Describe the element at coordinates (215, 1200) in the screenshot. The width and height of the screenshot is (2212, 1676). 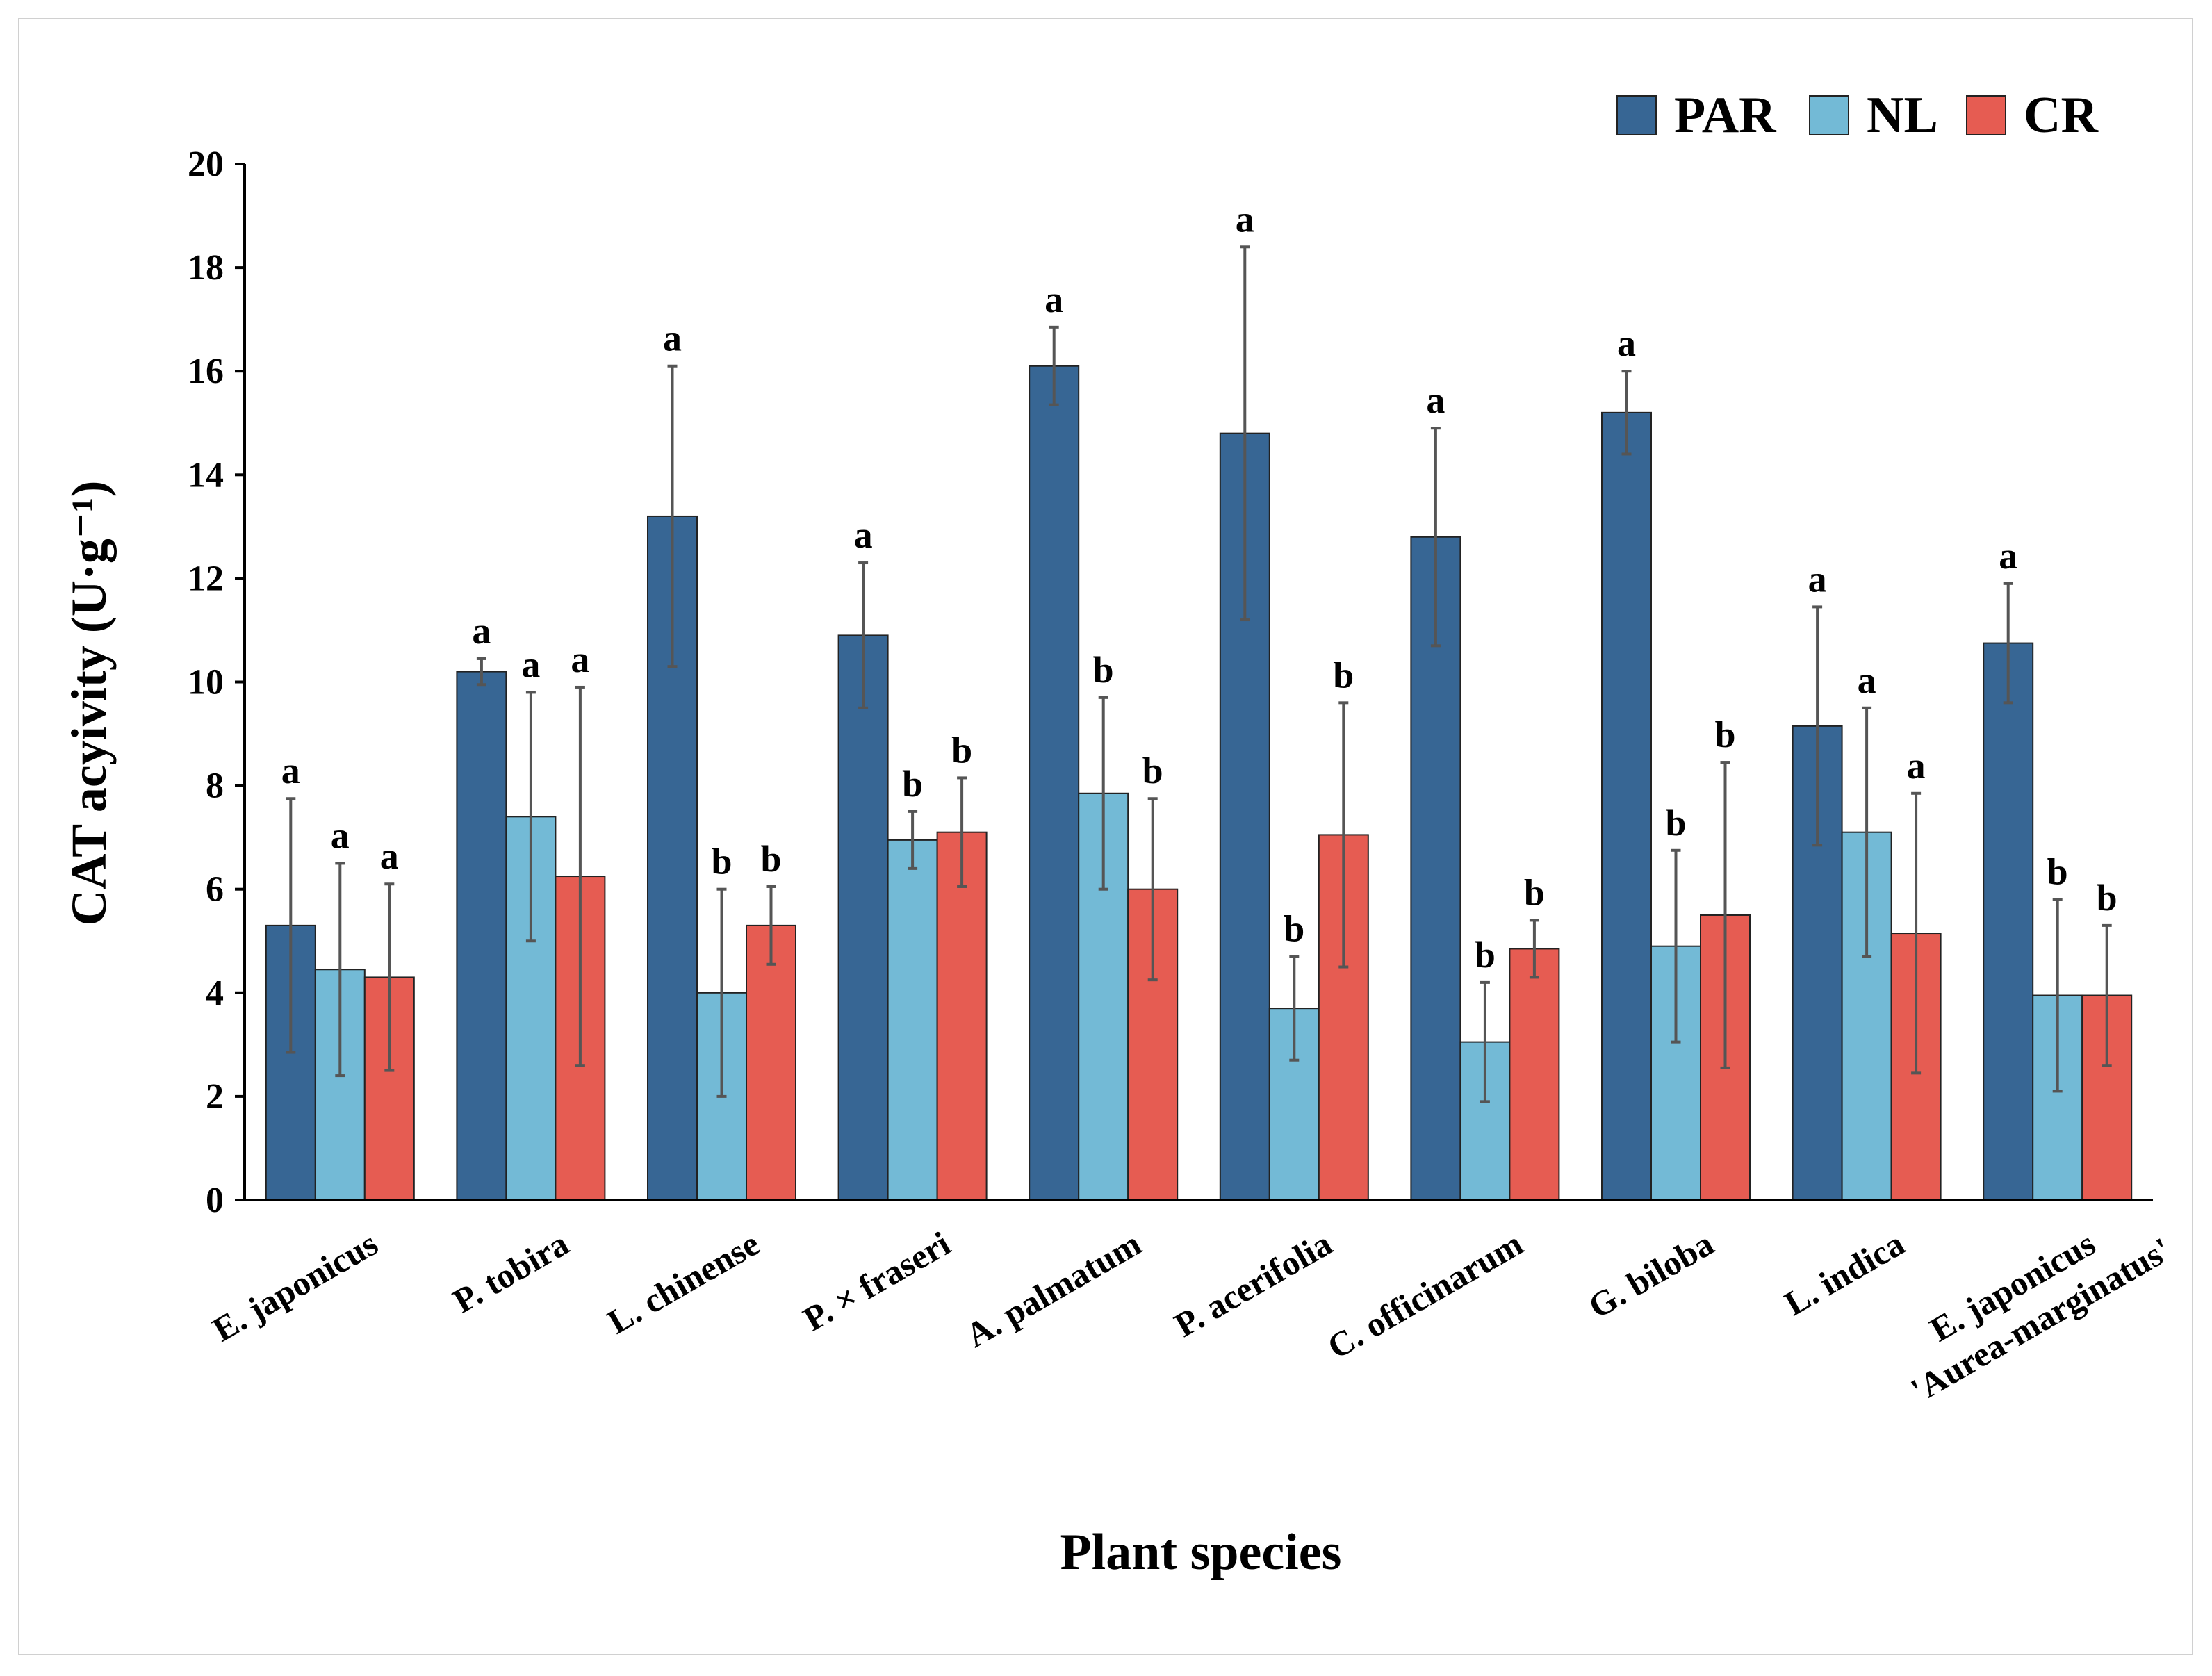
I see `y-tick-label: 0` at that location.